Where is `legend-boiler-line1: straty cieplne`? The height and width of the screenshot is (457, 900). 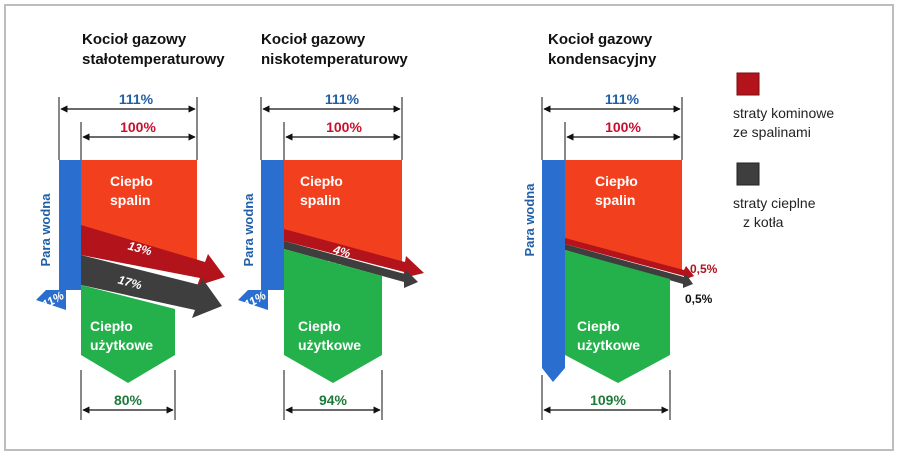
legend-boiler-line1: straty cieplne is located at coordinates (774, 203).